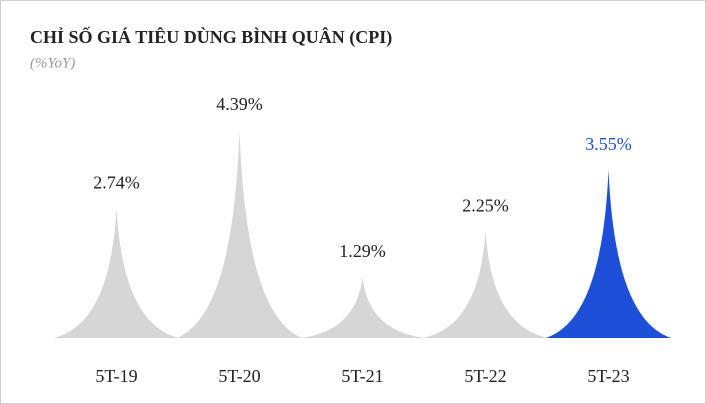 The height and width of the screenshot is (404, 706). What do you see at coordinates (608, 144) in the screenshot?
I see `value-label: 3.55%` at bounding box center [608, 144].